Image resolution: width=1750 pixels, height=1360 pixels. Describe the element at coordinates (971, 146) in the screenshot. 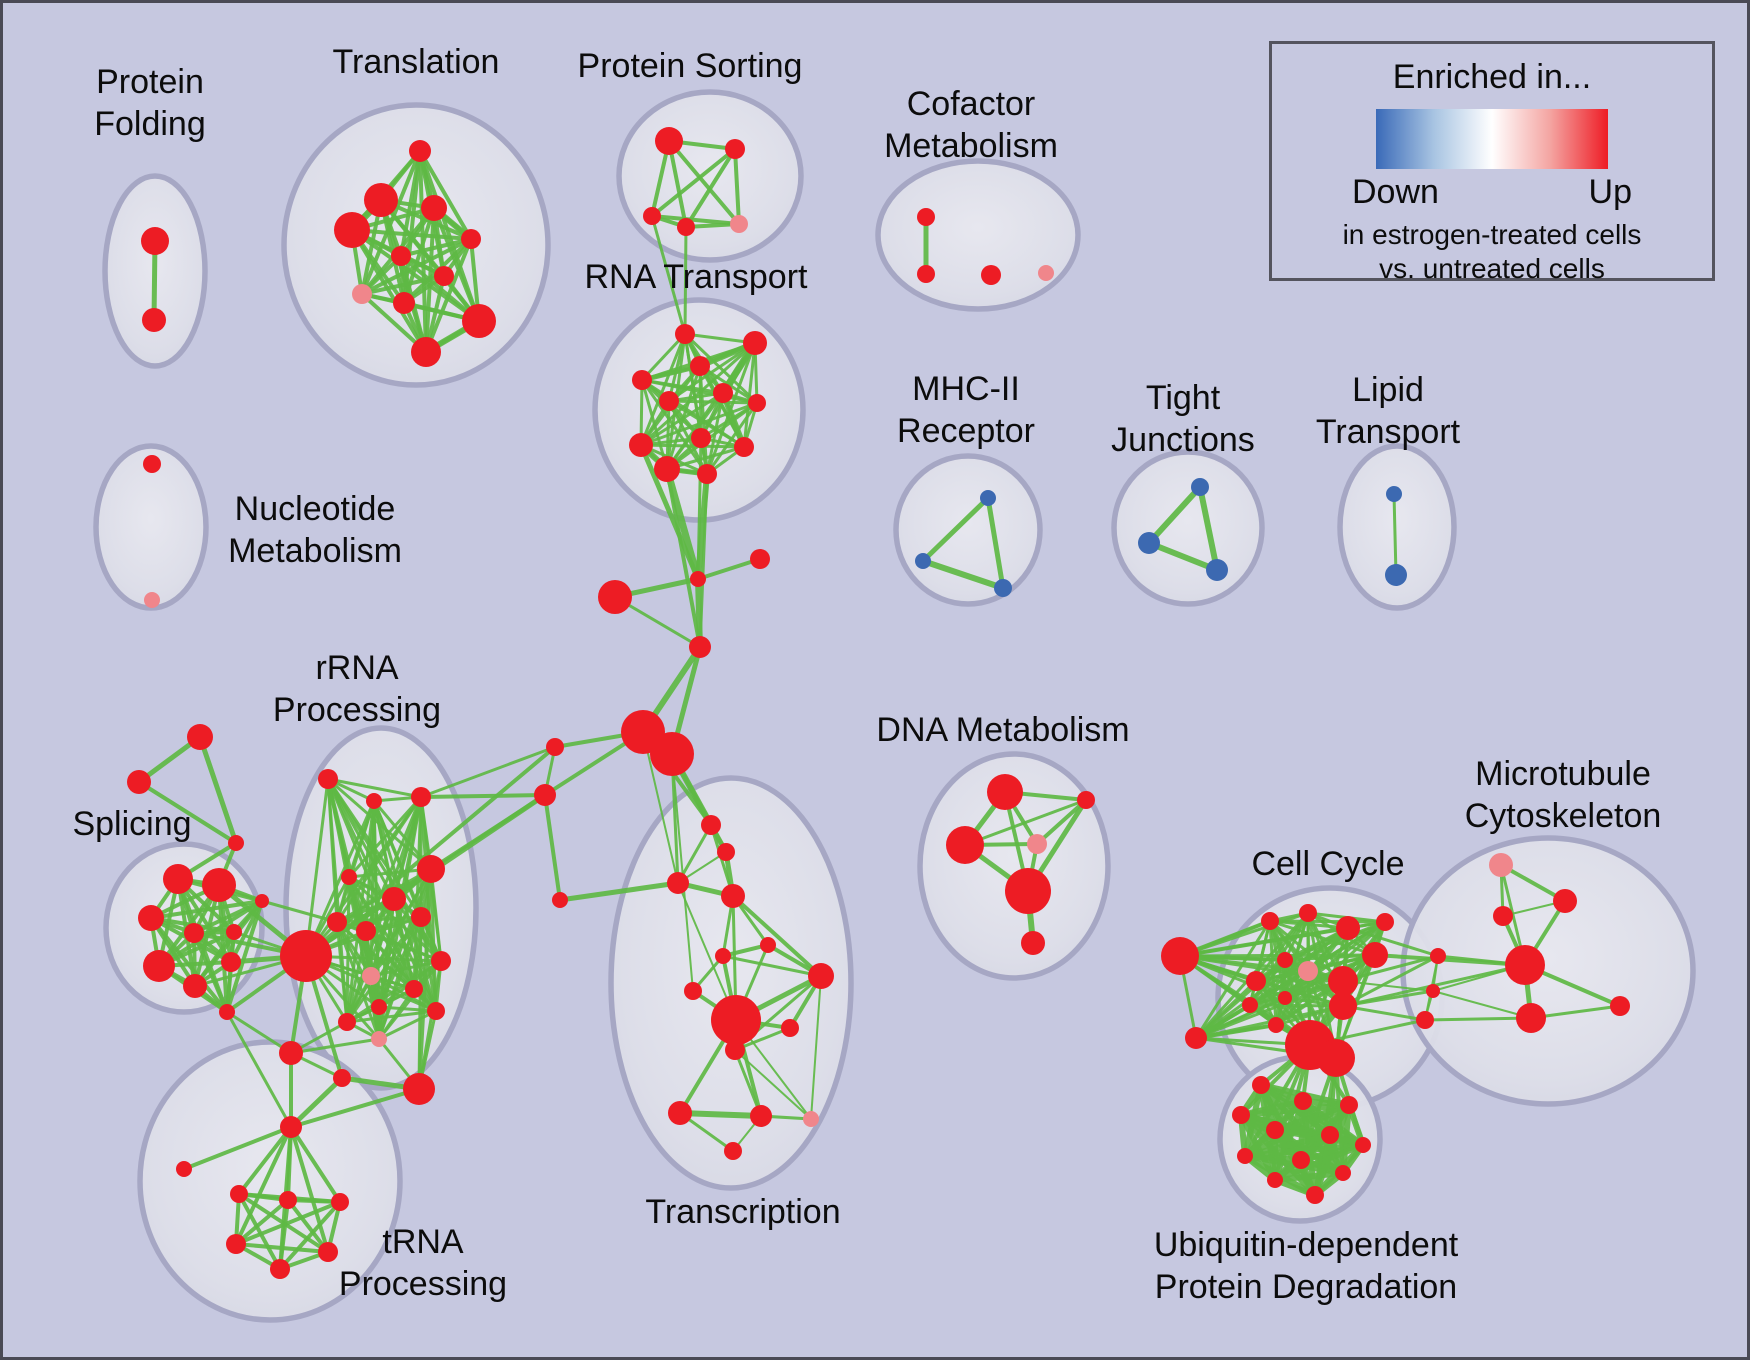

I see `cofactor-metabolism-label: Metabolism` at that location.